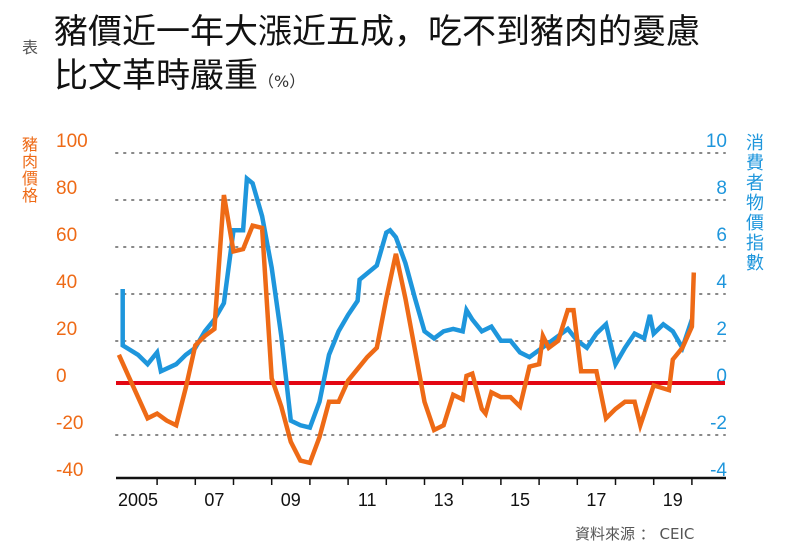 This screenshot has width=792, height=558. I want to click on left-tick-label: -20, so click(69, 423).